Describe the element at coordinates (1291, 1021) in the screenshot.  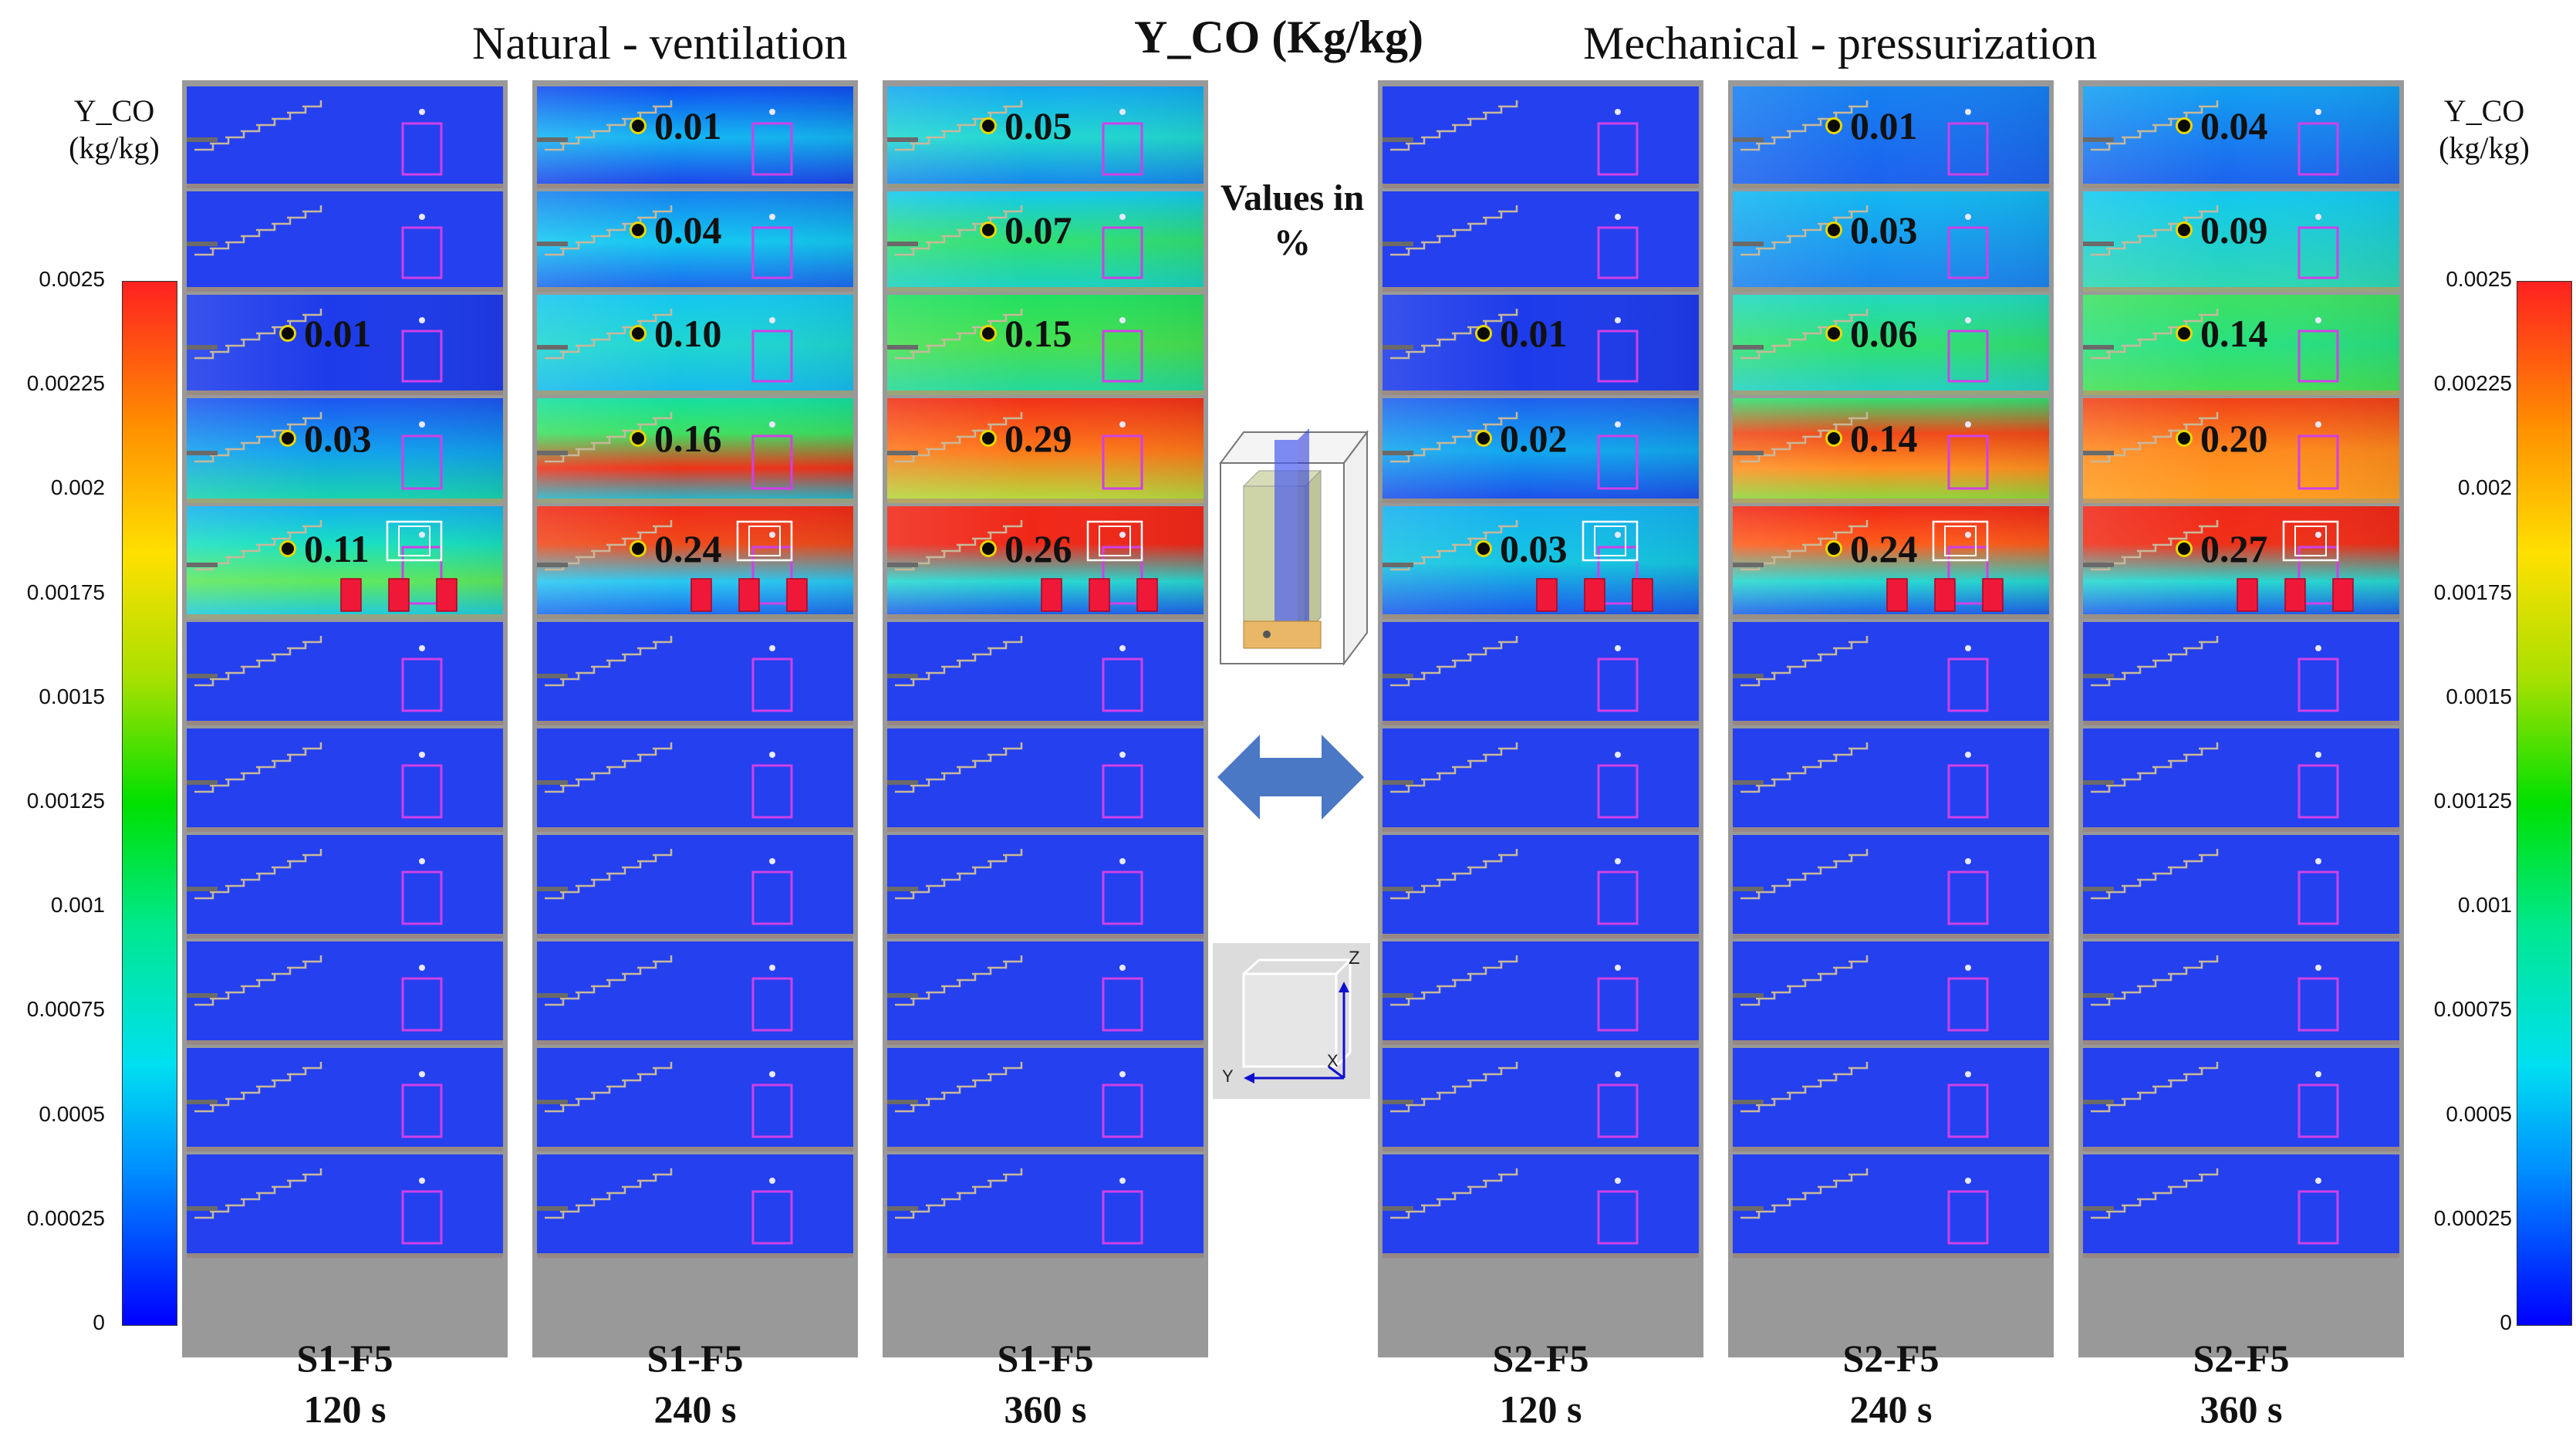
I see `axes-triad-icon: Z X Y` at that location.